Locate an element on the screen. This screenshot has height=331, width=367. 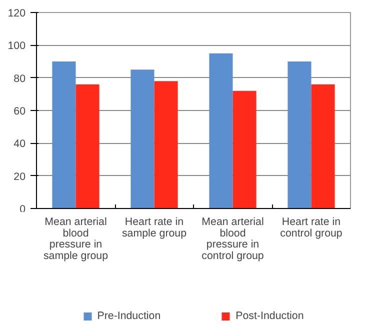
legend-label: Post-Induction is located at coordinates (270, 316).